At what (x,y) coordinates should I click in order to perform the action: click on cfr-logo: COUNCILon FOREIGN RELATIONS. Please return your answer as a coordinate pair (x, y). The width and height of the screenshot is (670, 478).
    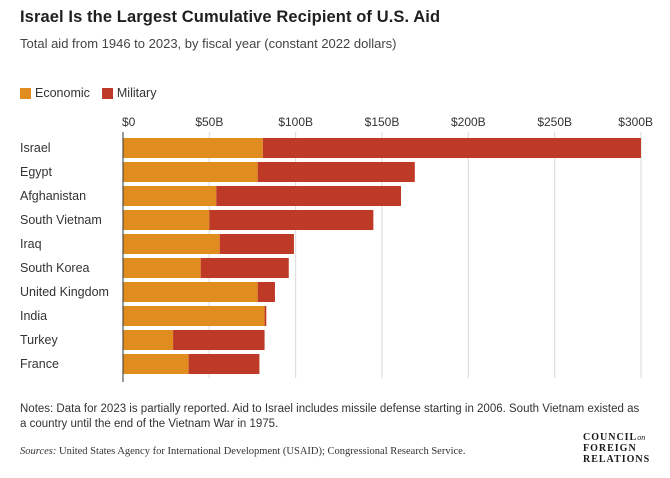
    Looking at the image, I should click on (616, 448).